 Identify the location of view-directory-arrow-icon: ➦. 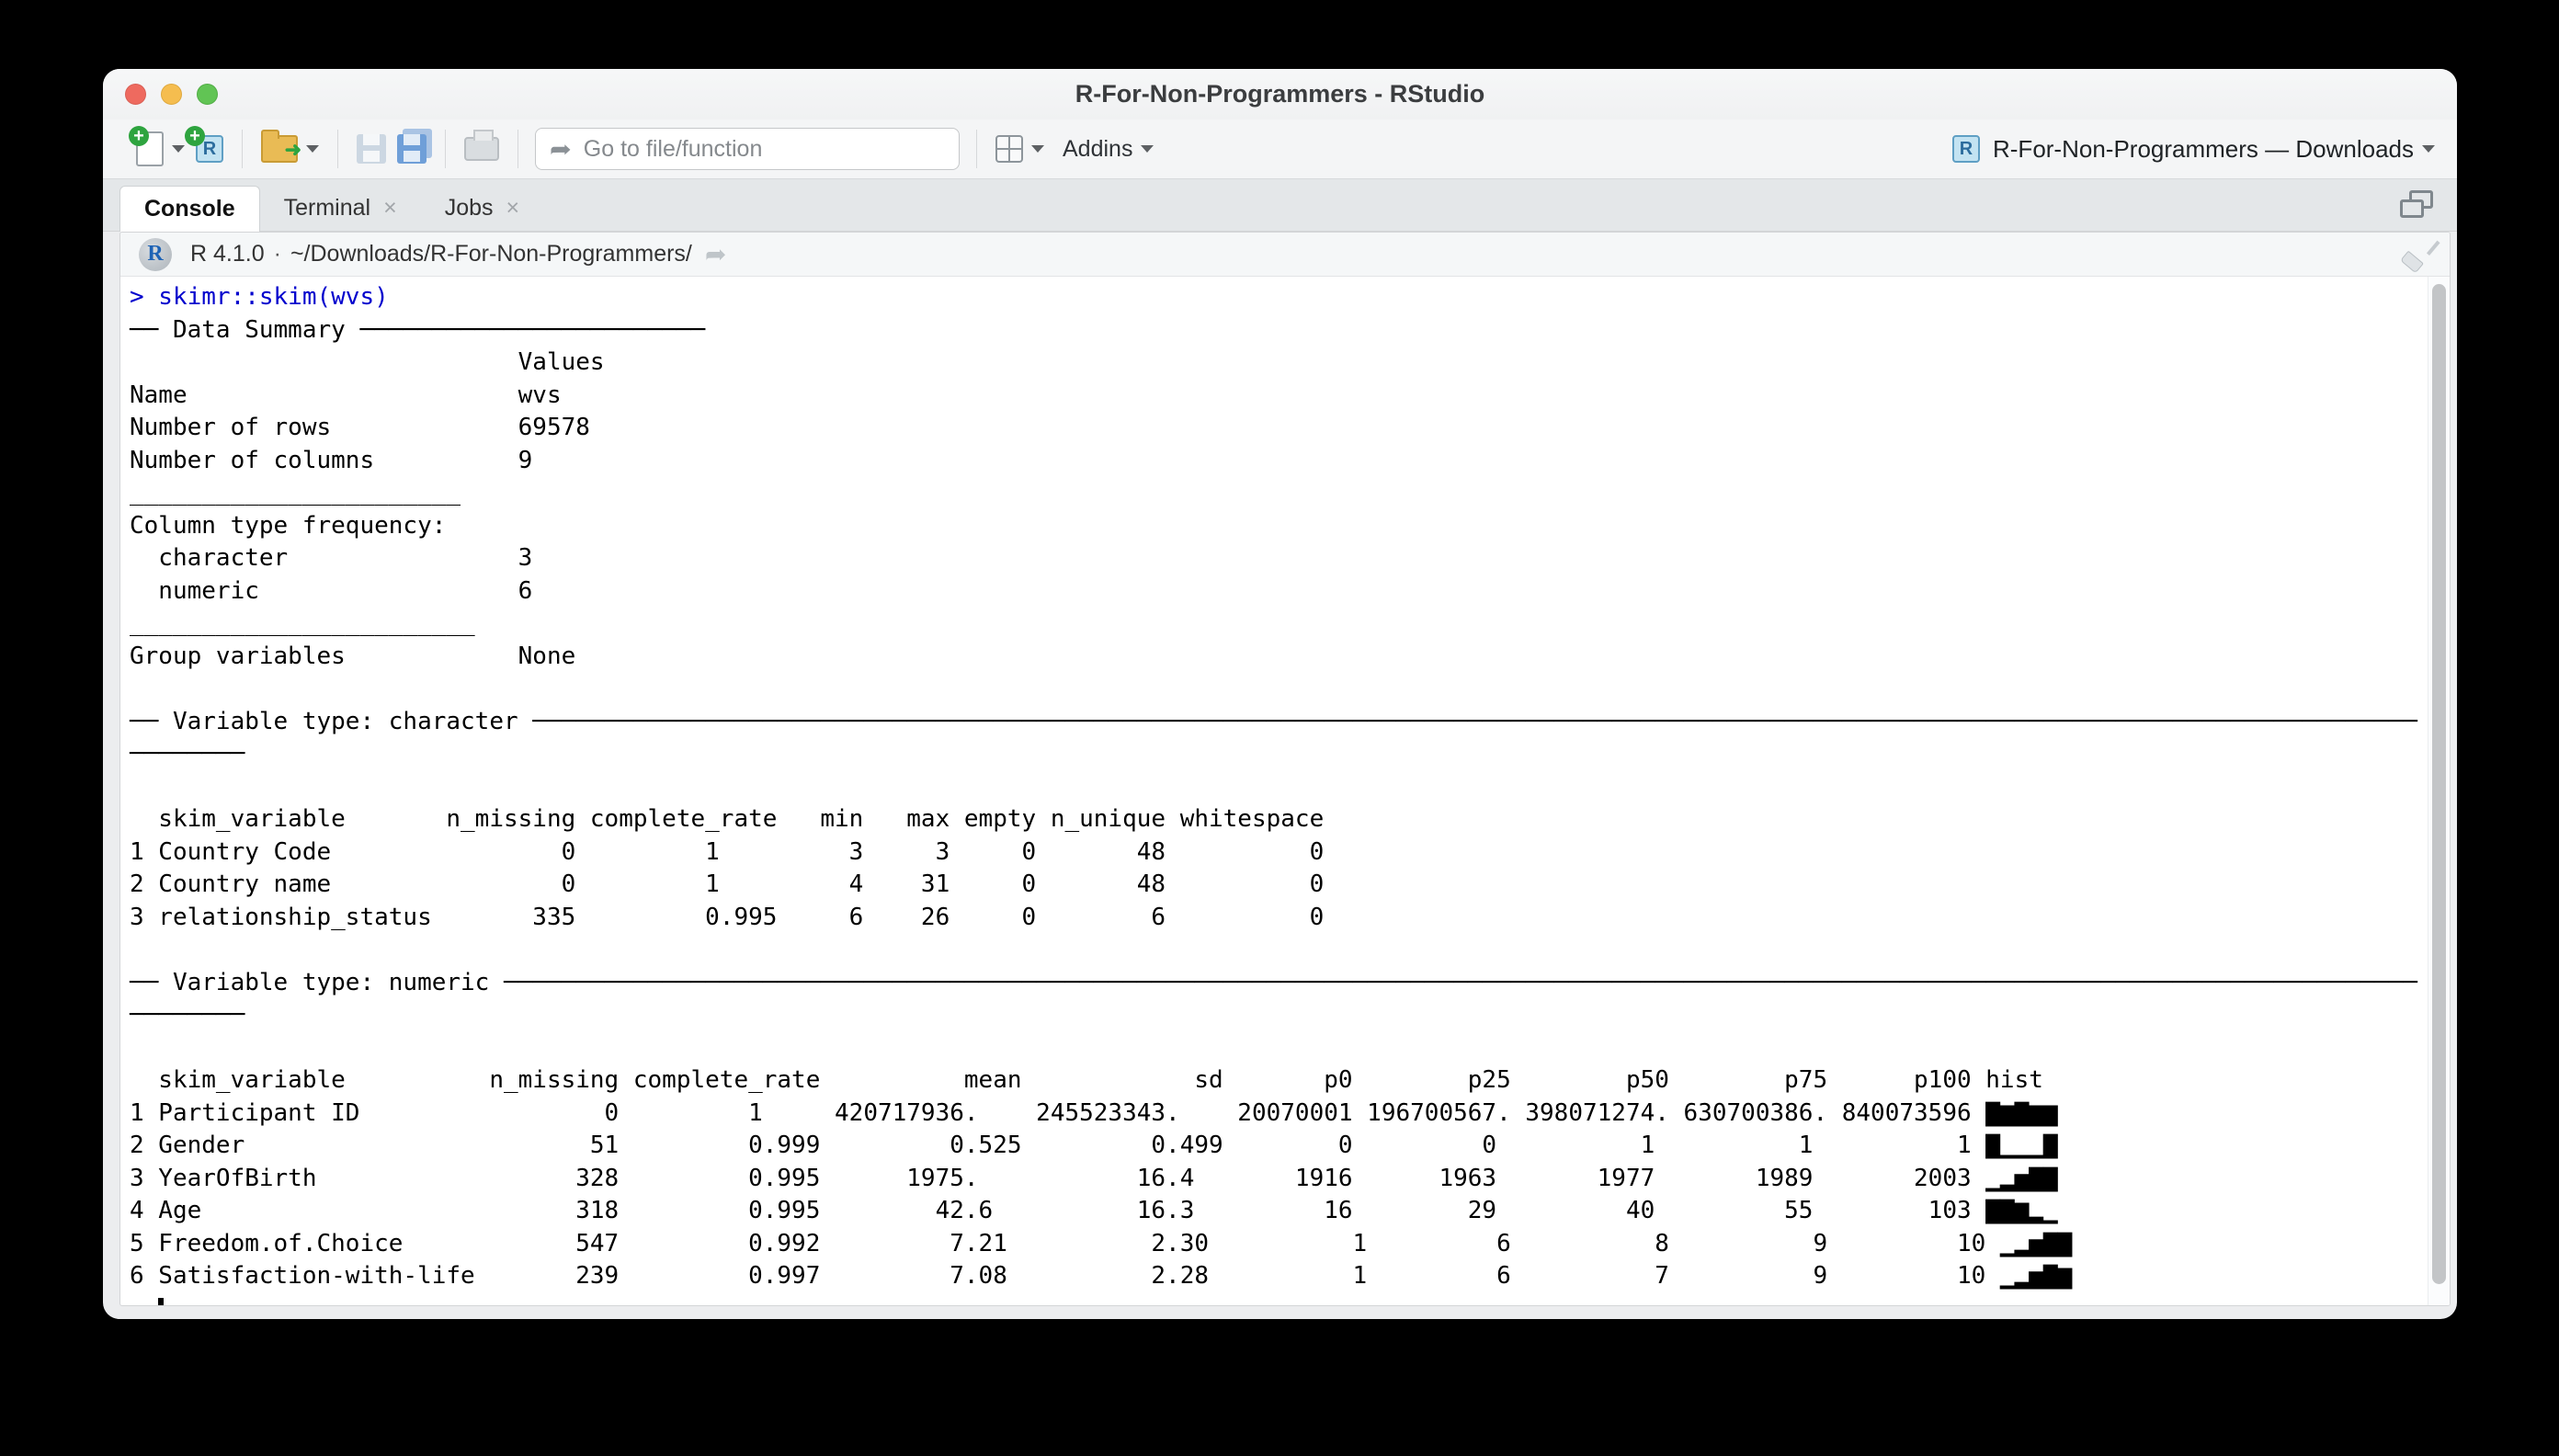
(716, 254).